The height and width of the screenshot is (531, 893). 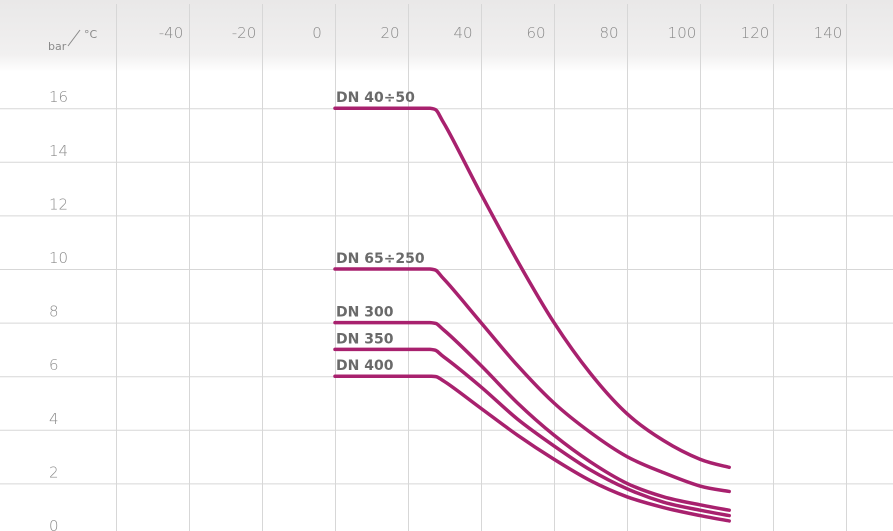 I want to click on x-tick-label: 100, so click(x=682, y=33).